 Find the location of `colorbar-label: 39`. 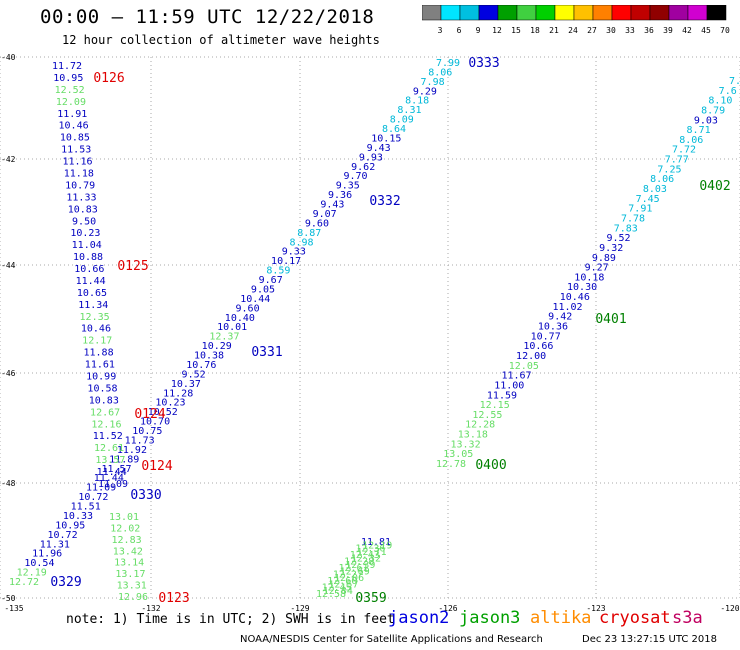

colorbar-label: 39 is located at coordinates (668, 30).